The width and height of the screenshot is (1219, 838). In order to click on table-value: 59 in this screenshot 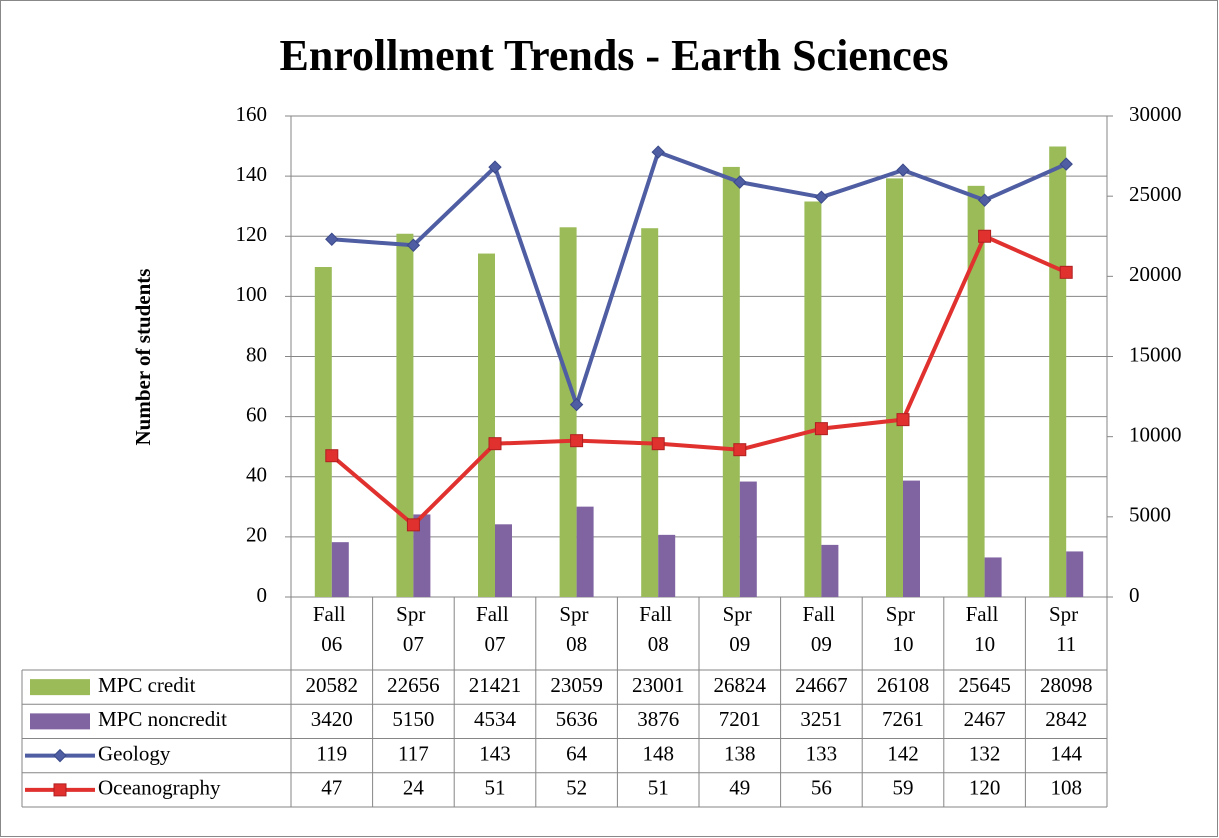, I will do `click(903, 788)`.